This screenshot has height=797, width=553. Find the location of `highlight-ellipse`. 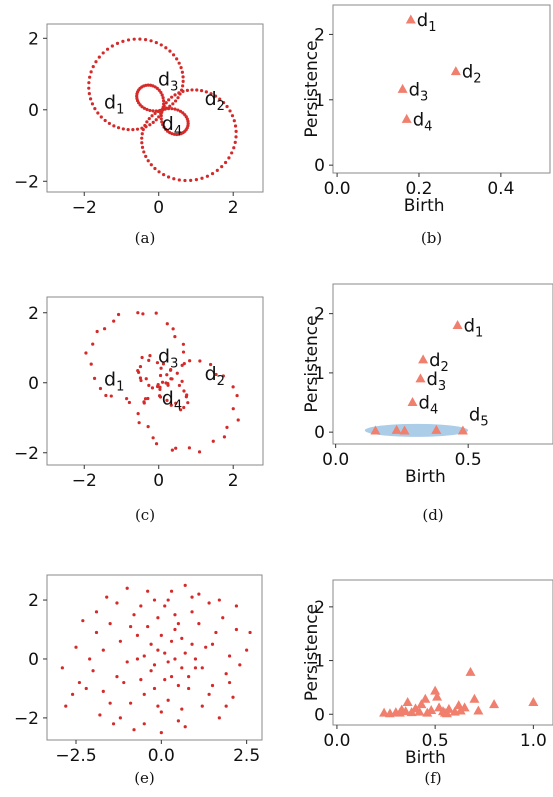

highlight-ellipse is located at coordinates (416, 430).